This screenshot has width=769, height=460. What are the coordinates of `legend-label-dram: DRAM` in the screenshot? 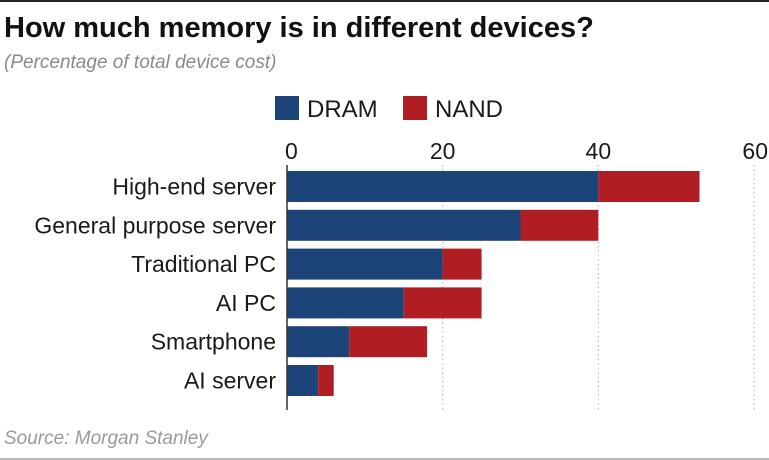 It's located at (342, 109).